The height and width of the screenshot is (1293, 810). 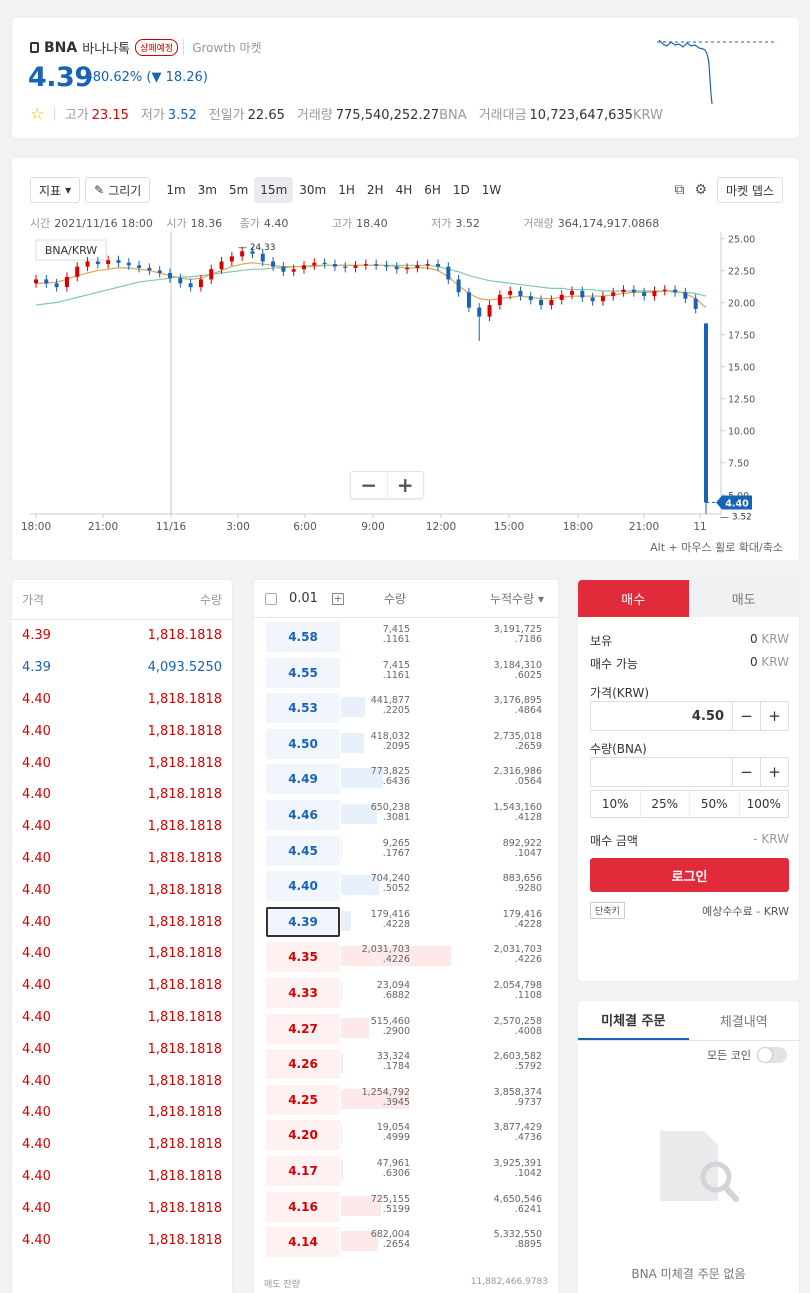 What do you see at coordinates (303, 708) in the screenshot?
I see `orderbook-price: 4.53` at bounding box center [303, 708].